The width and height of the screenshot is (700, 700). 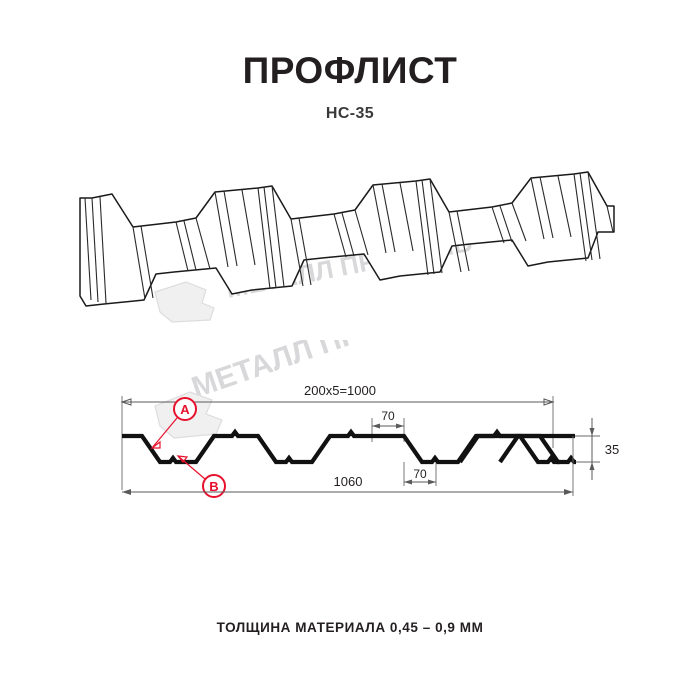 I want to click on arrow-h-top, so click(x=592, y=432).